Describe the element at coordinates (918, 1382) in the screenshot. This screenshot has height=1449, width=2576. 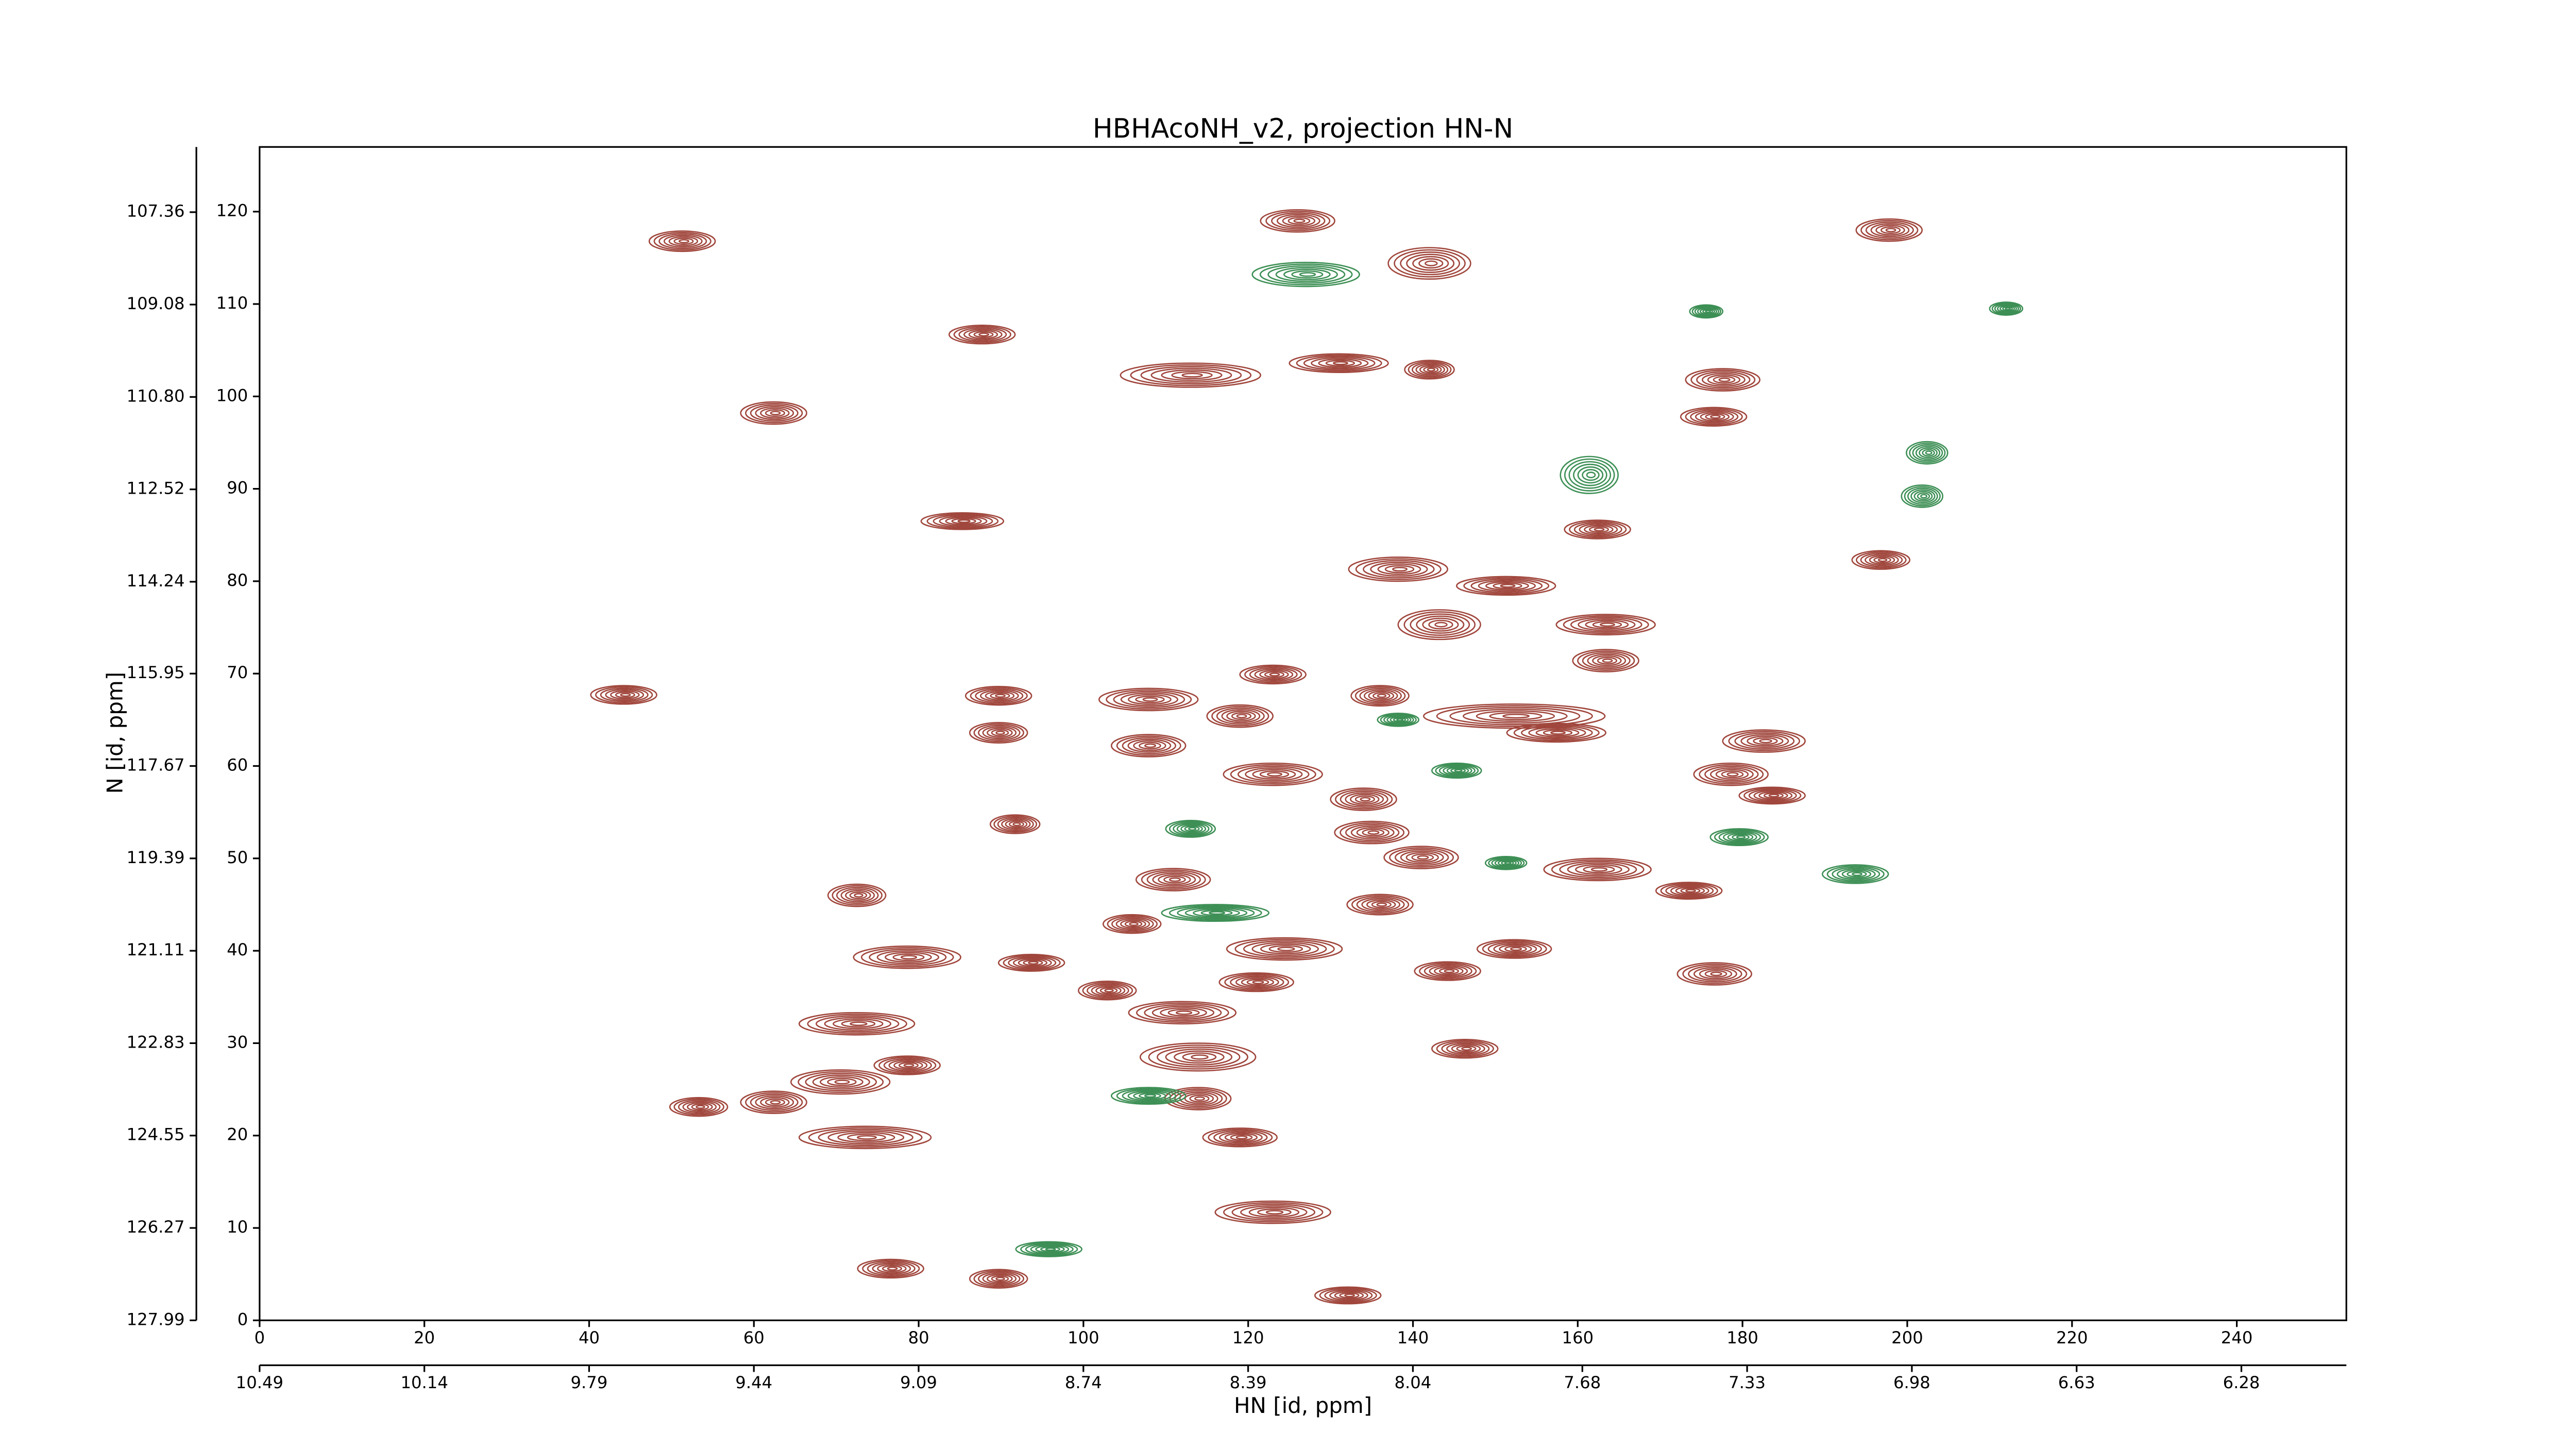
I see `x2-tick-label: 9.09` at that location.